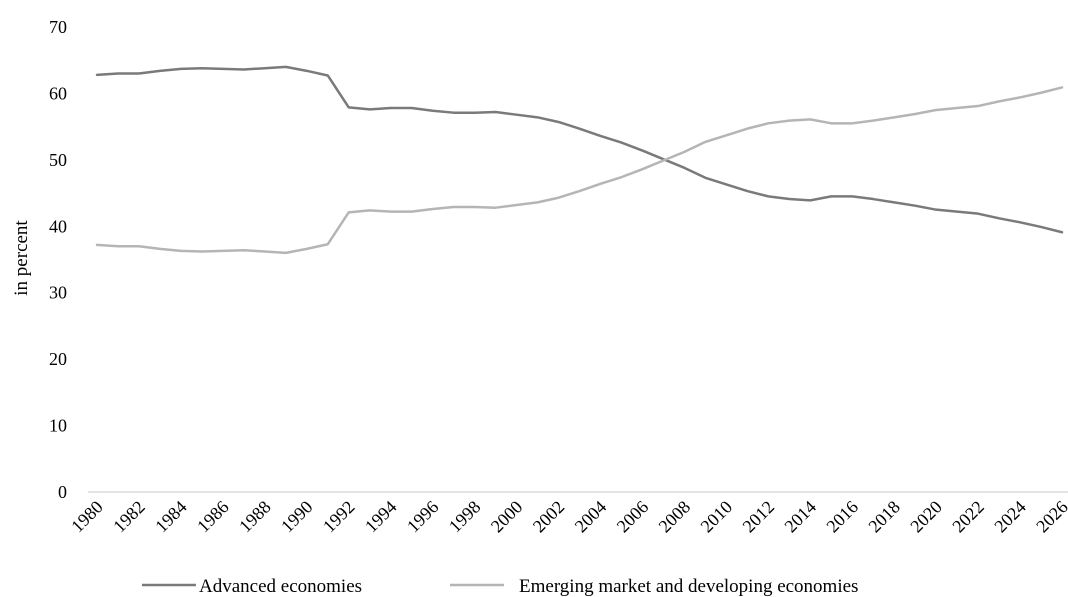  Describe the element at coordinates (688, 586) in the screenshot. I see `legend-label: Emerging market and developing economies` at that location.